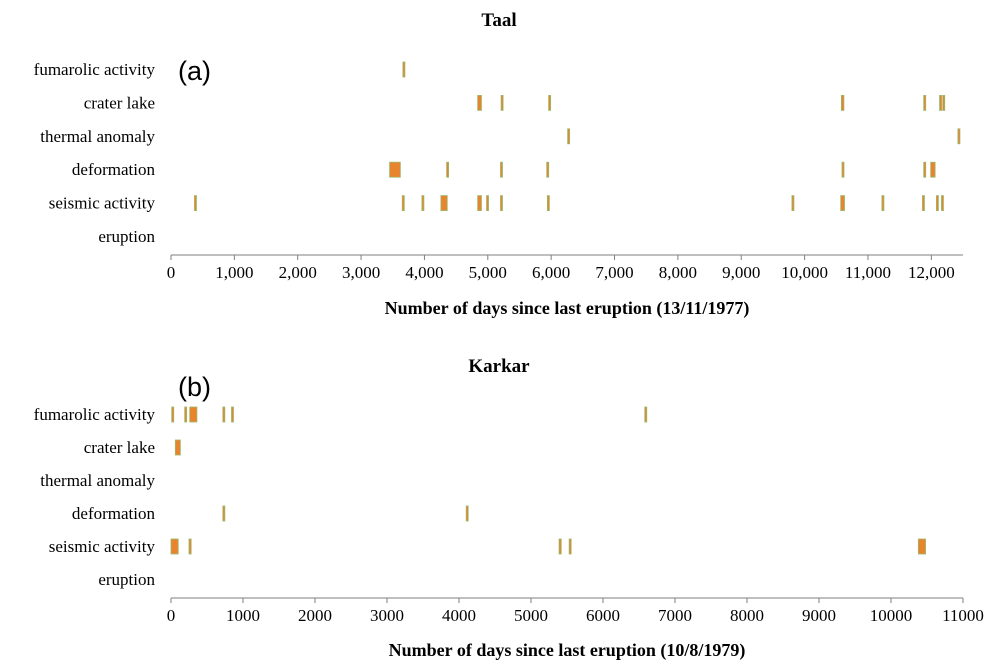  What do you see at coordinates (243, 615) in the screenshot?
I see `x-tick-label: 1000` at bounding box center [243, 615].